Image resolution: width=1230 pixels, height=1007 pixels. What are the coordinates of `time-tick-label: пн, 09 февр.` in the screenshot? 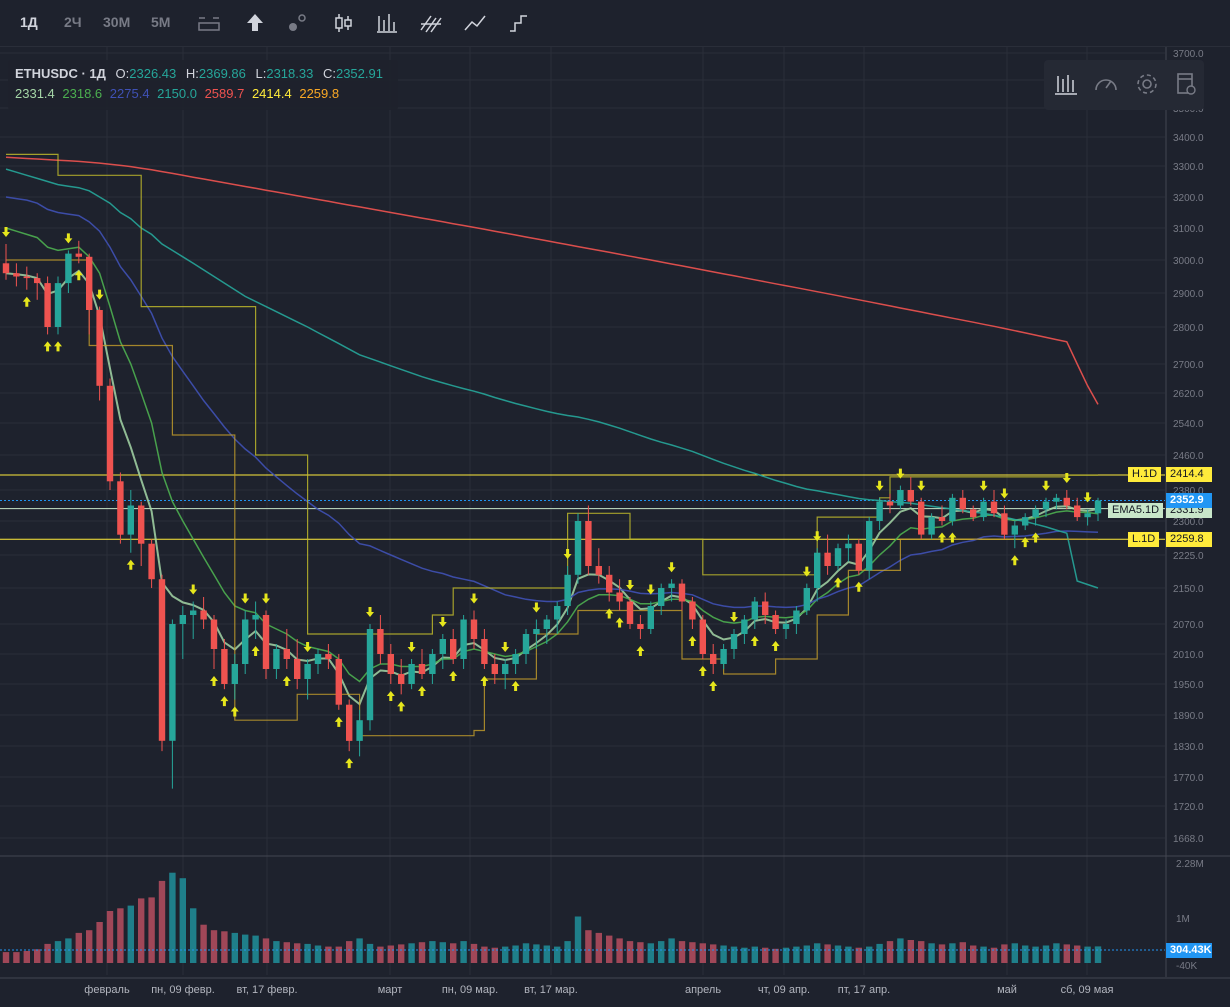 It's located at (183, 990).